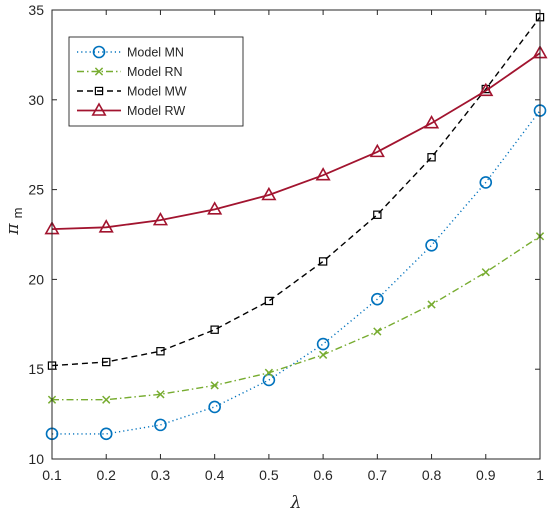  I want to click on x-tick-label: 0.8, so click(432, 475).